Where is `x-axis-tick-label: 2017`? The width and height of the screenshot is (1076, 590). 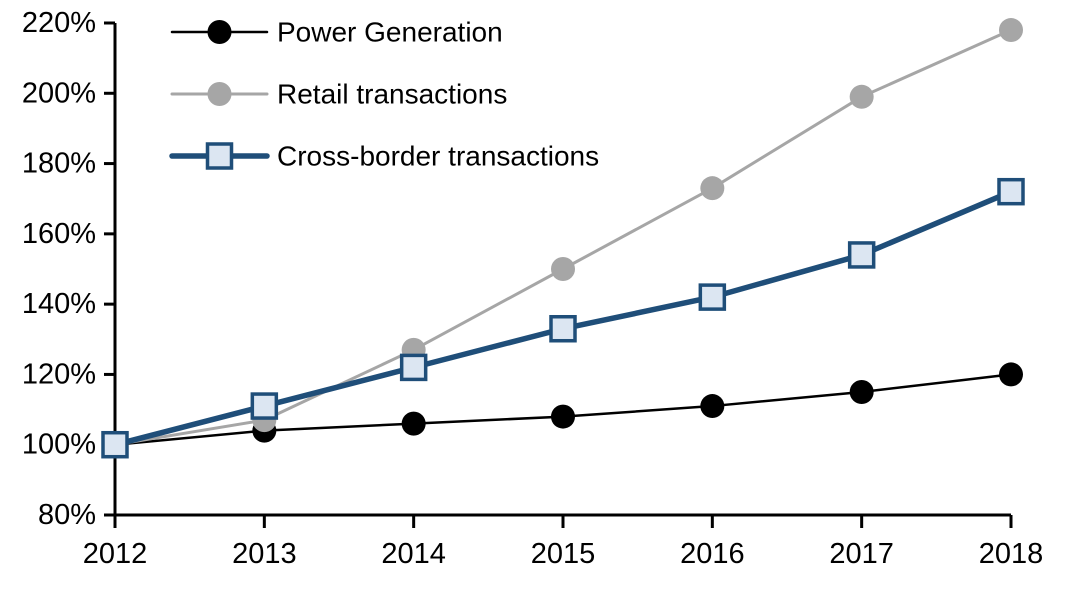
x-axis-tick-label: 2017 is located at coordinates (861, 554).